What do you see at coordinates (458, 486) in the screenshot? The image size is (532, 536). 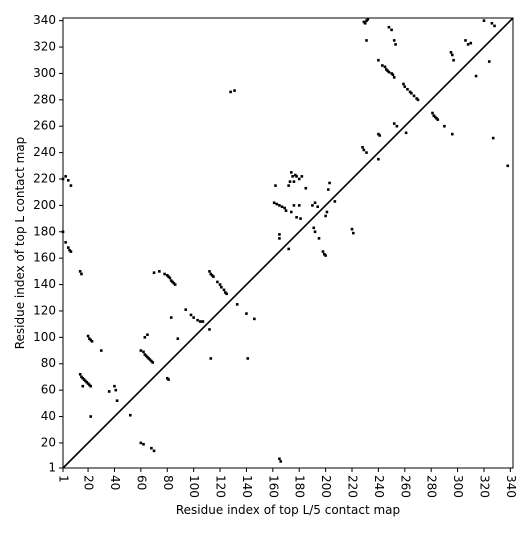 I see `x-tick-label: 300` at bounding box center [458, 486].